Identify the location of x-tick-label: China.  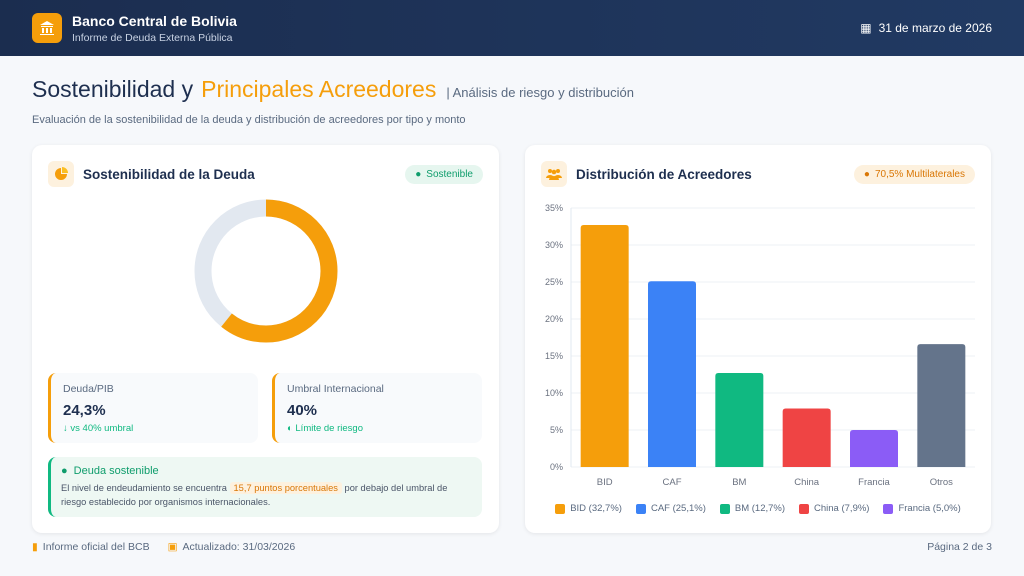
(807, 481).